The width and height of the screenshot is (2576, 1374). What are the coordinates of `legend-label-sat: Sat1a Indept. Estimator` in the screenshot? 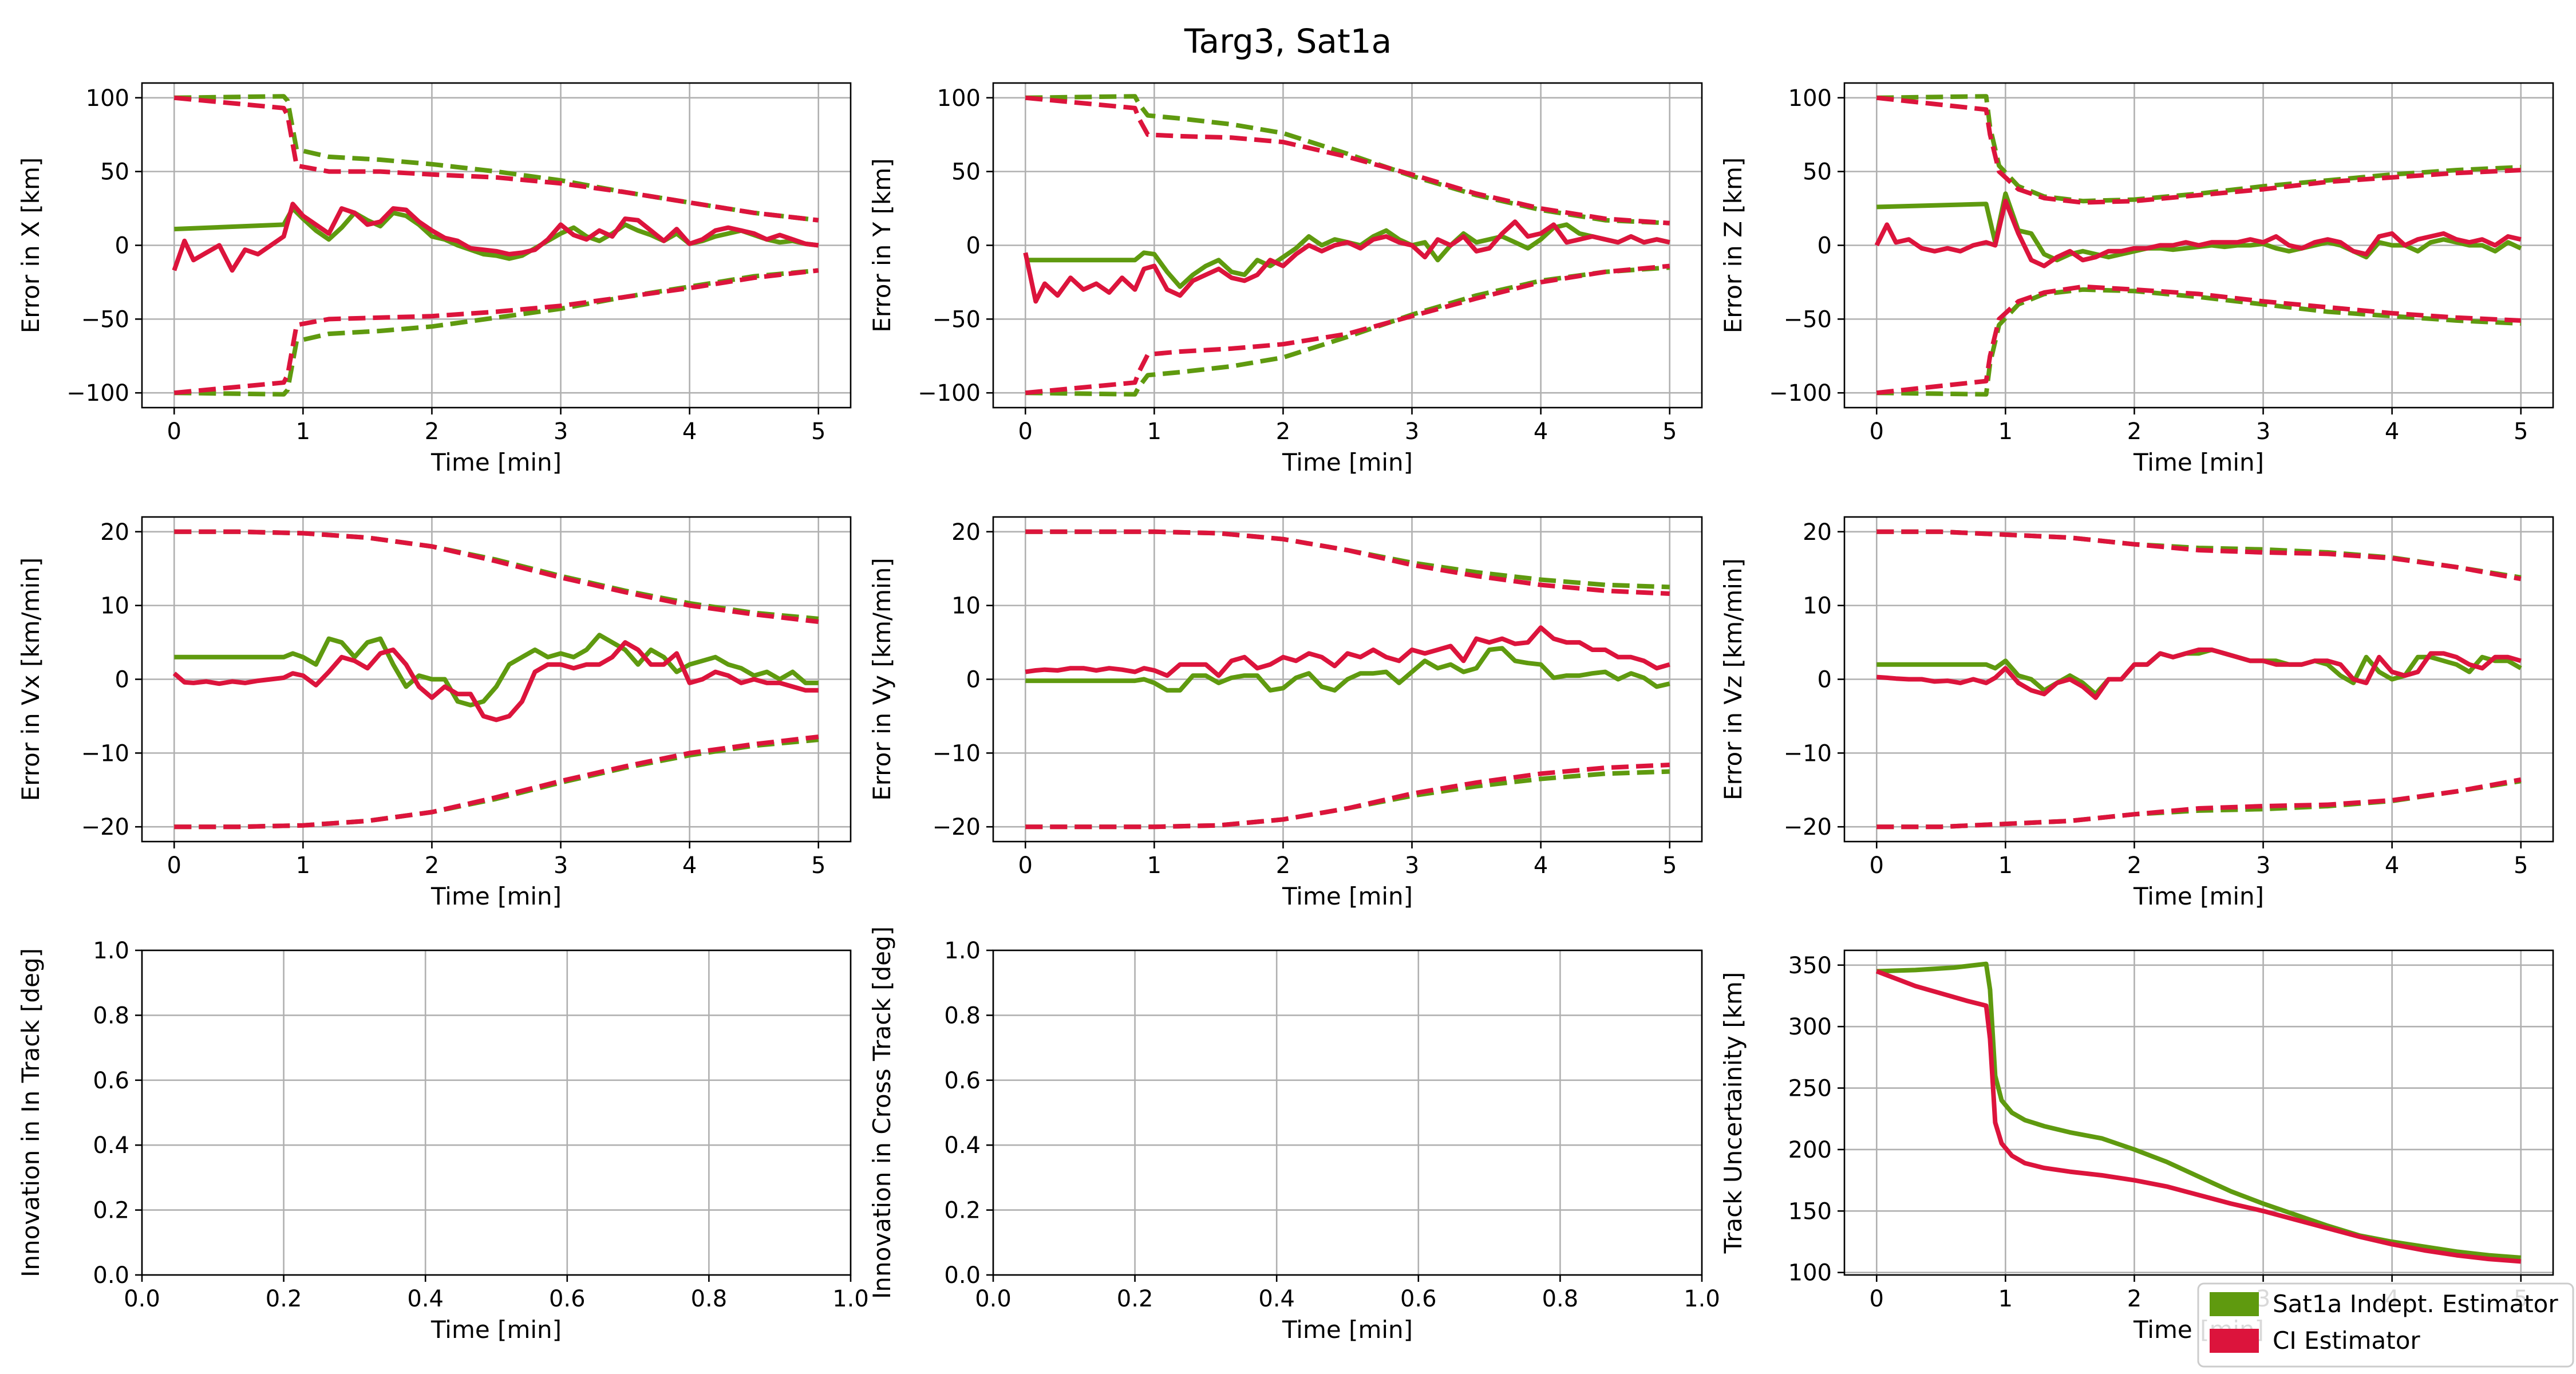 It's located at (2415, 1304).